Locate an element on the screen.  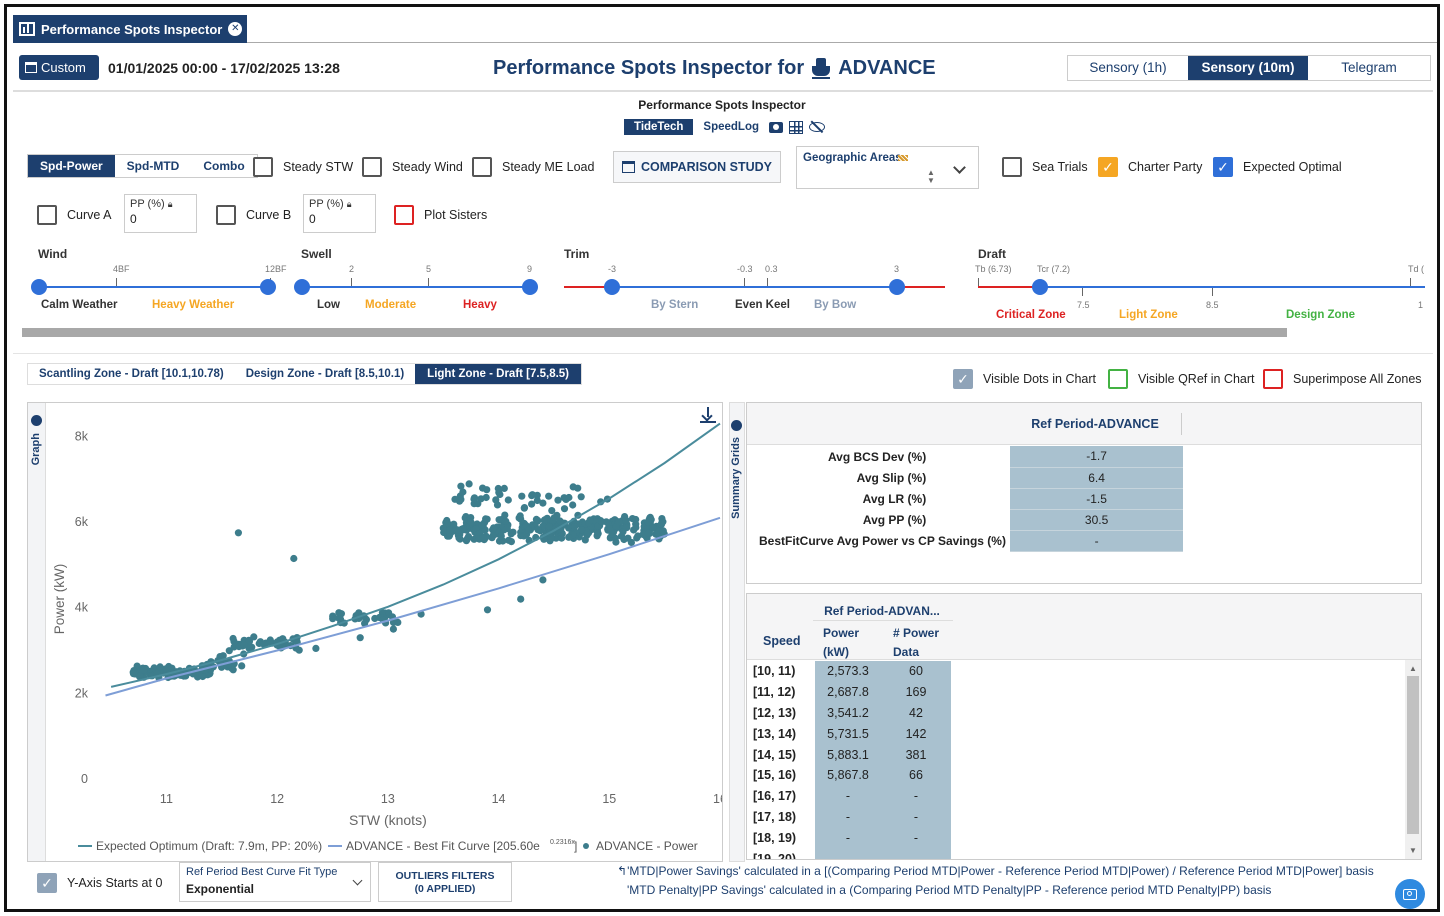
summary-side-label: Summary Grids is located at coordinates (736, 478).